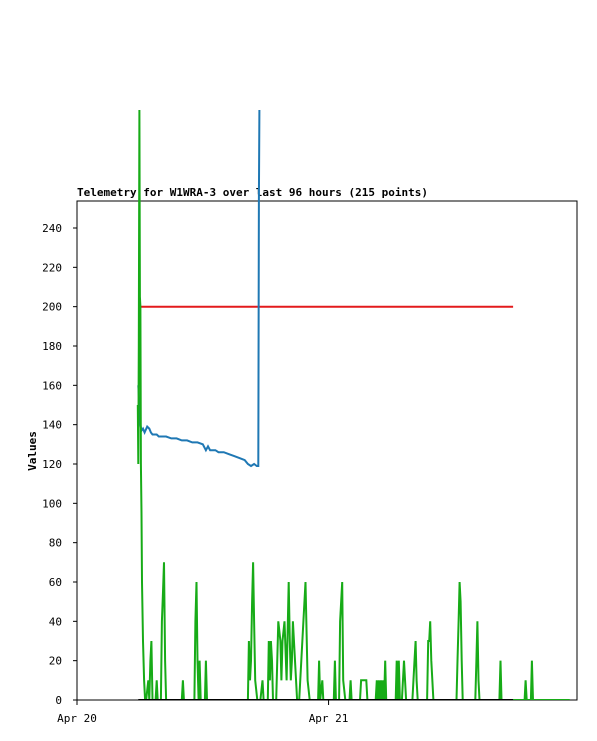 The image size is (597, 741). Describe the element at coordinates (52, 503) in the screenshot. I see `y-tick-label: 100` at that location.